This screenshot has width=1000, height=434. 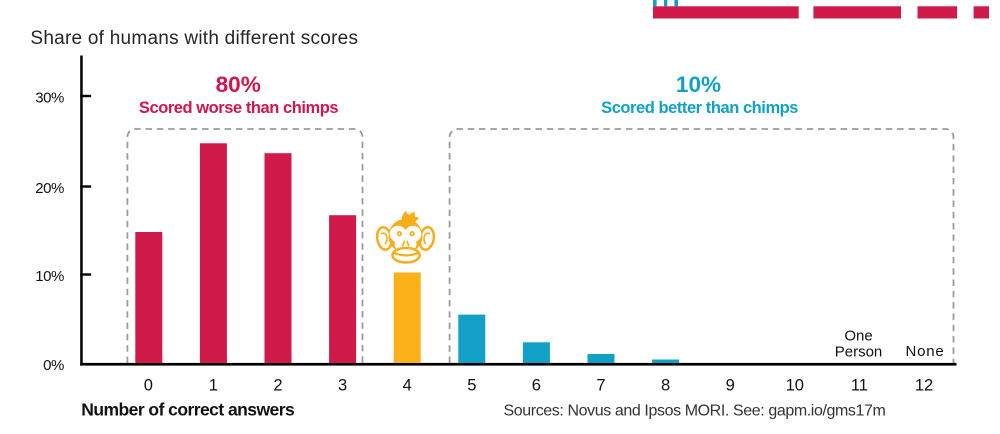 I want to click on svg-text: 80%, so click(x=238, y=84).